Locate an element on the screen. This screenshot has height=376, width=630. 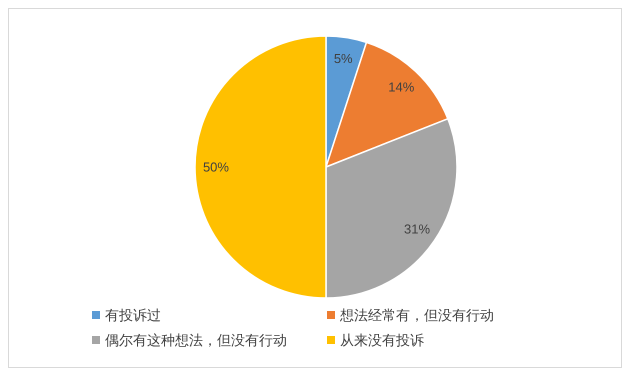
legend-label: 有投诉过 is located at coordinates (133, 315).